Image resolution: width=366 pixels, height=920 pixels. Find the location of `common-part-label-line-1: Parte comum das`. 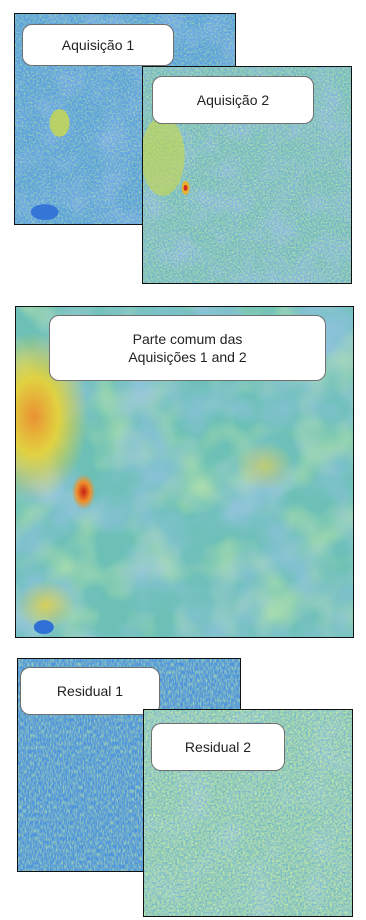

common-part-label-line-1: Parte comum das is located at coordinates (187, 339).